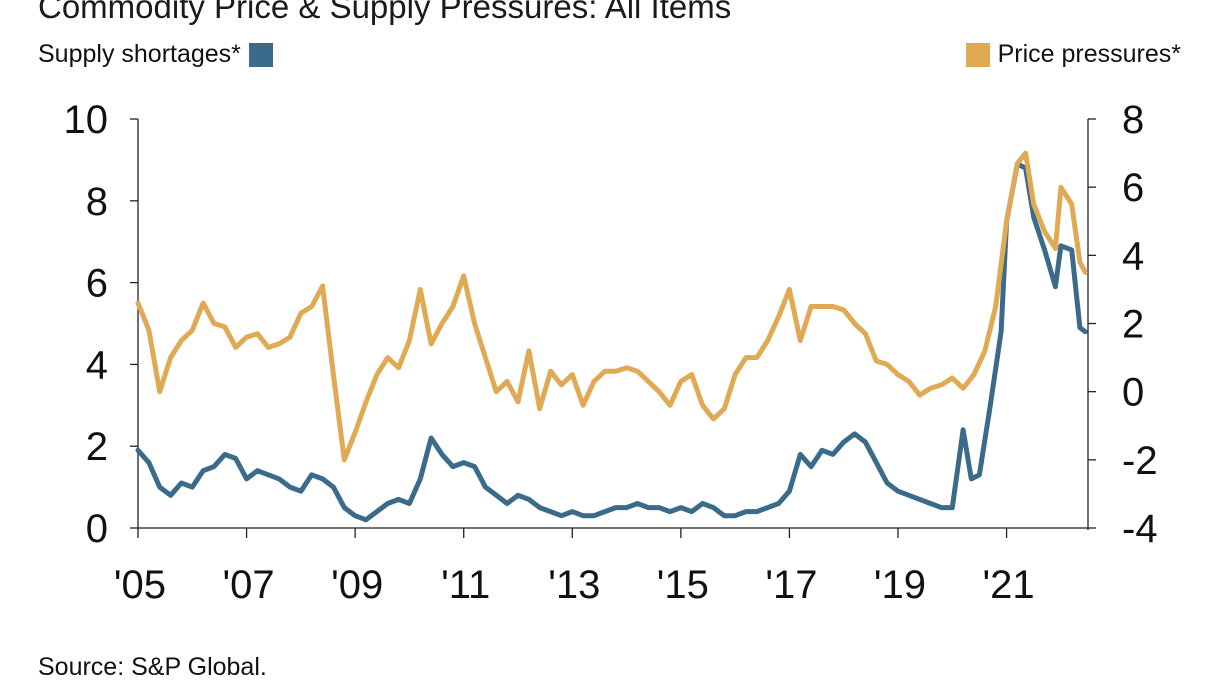 The image size is (1226, 690). What do you see at coordinates (465, 585) in the screenshot?
I see `x-tick-label: '11` at bounding box center [465, 585].